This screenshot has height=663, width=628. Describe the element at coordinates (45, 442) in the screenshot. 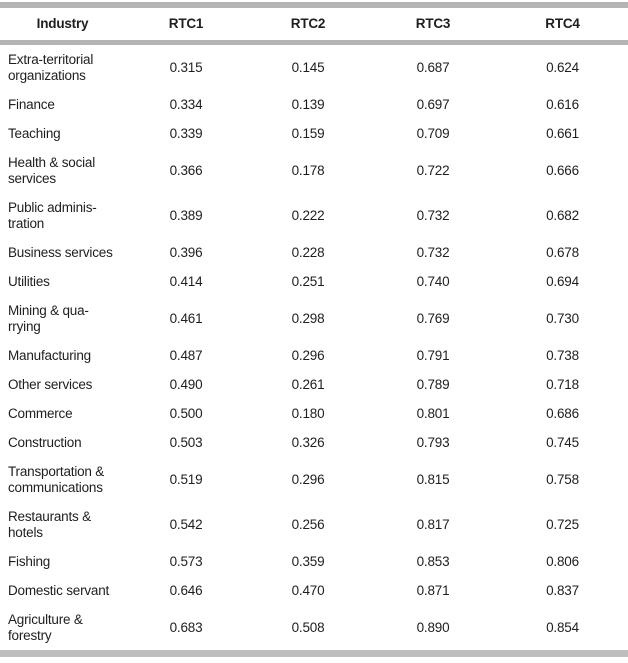

I see `industry-cell: Construction` at that location.